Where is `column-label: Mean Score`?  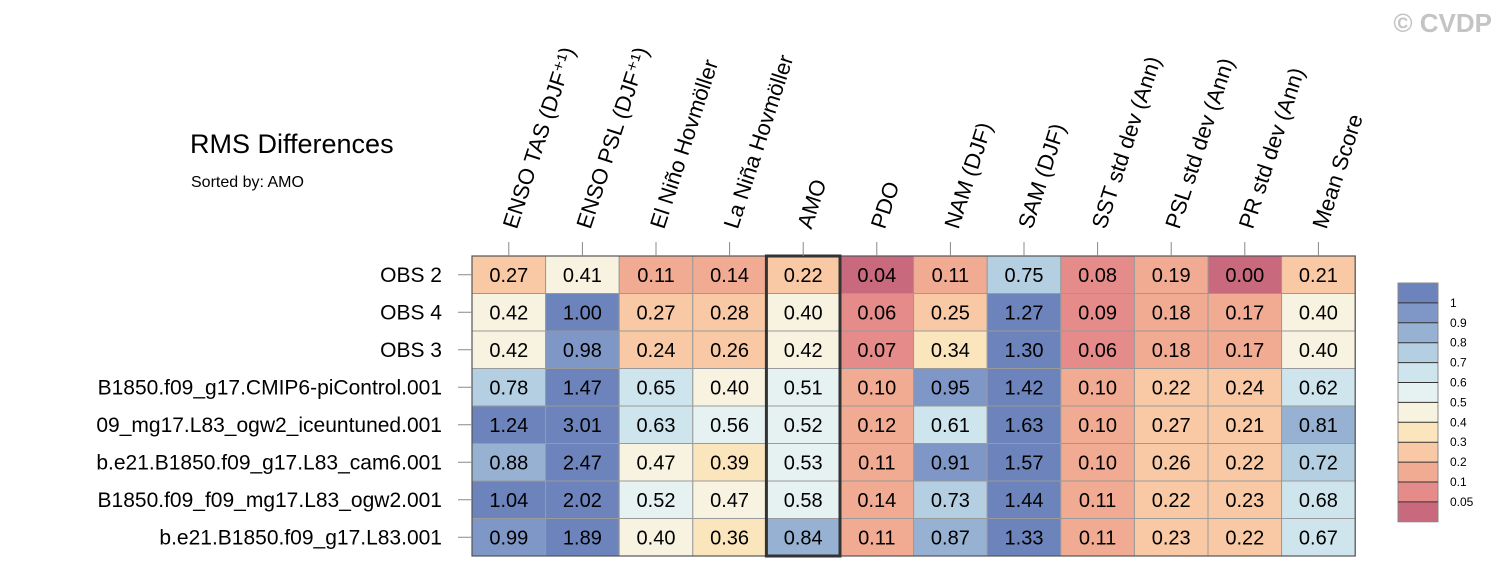
column-label: Mean Score is located at coordinates (1337, 171).